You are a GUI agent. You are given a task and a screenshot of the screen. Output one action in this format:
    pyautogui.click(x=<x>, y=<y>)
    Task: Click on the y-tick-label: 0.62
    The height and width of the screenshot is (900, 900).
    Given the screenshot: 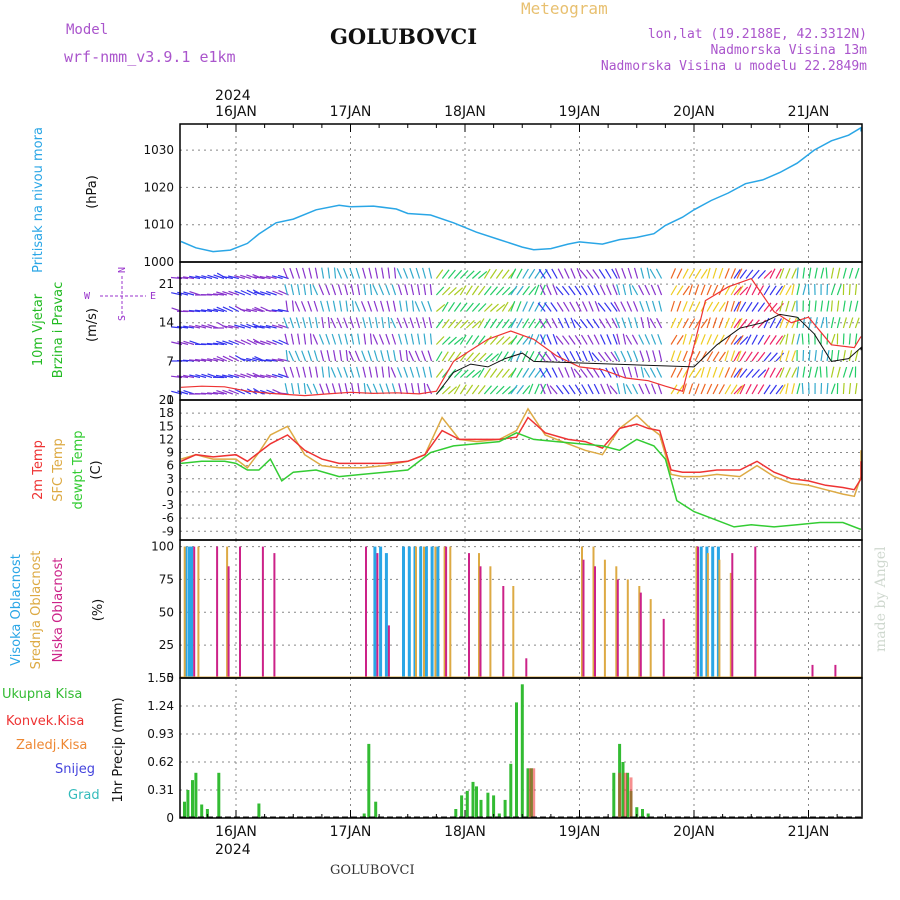 What is the action you would take?
    pyautogui.click(x=160, y=762)
    